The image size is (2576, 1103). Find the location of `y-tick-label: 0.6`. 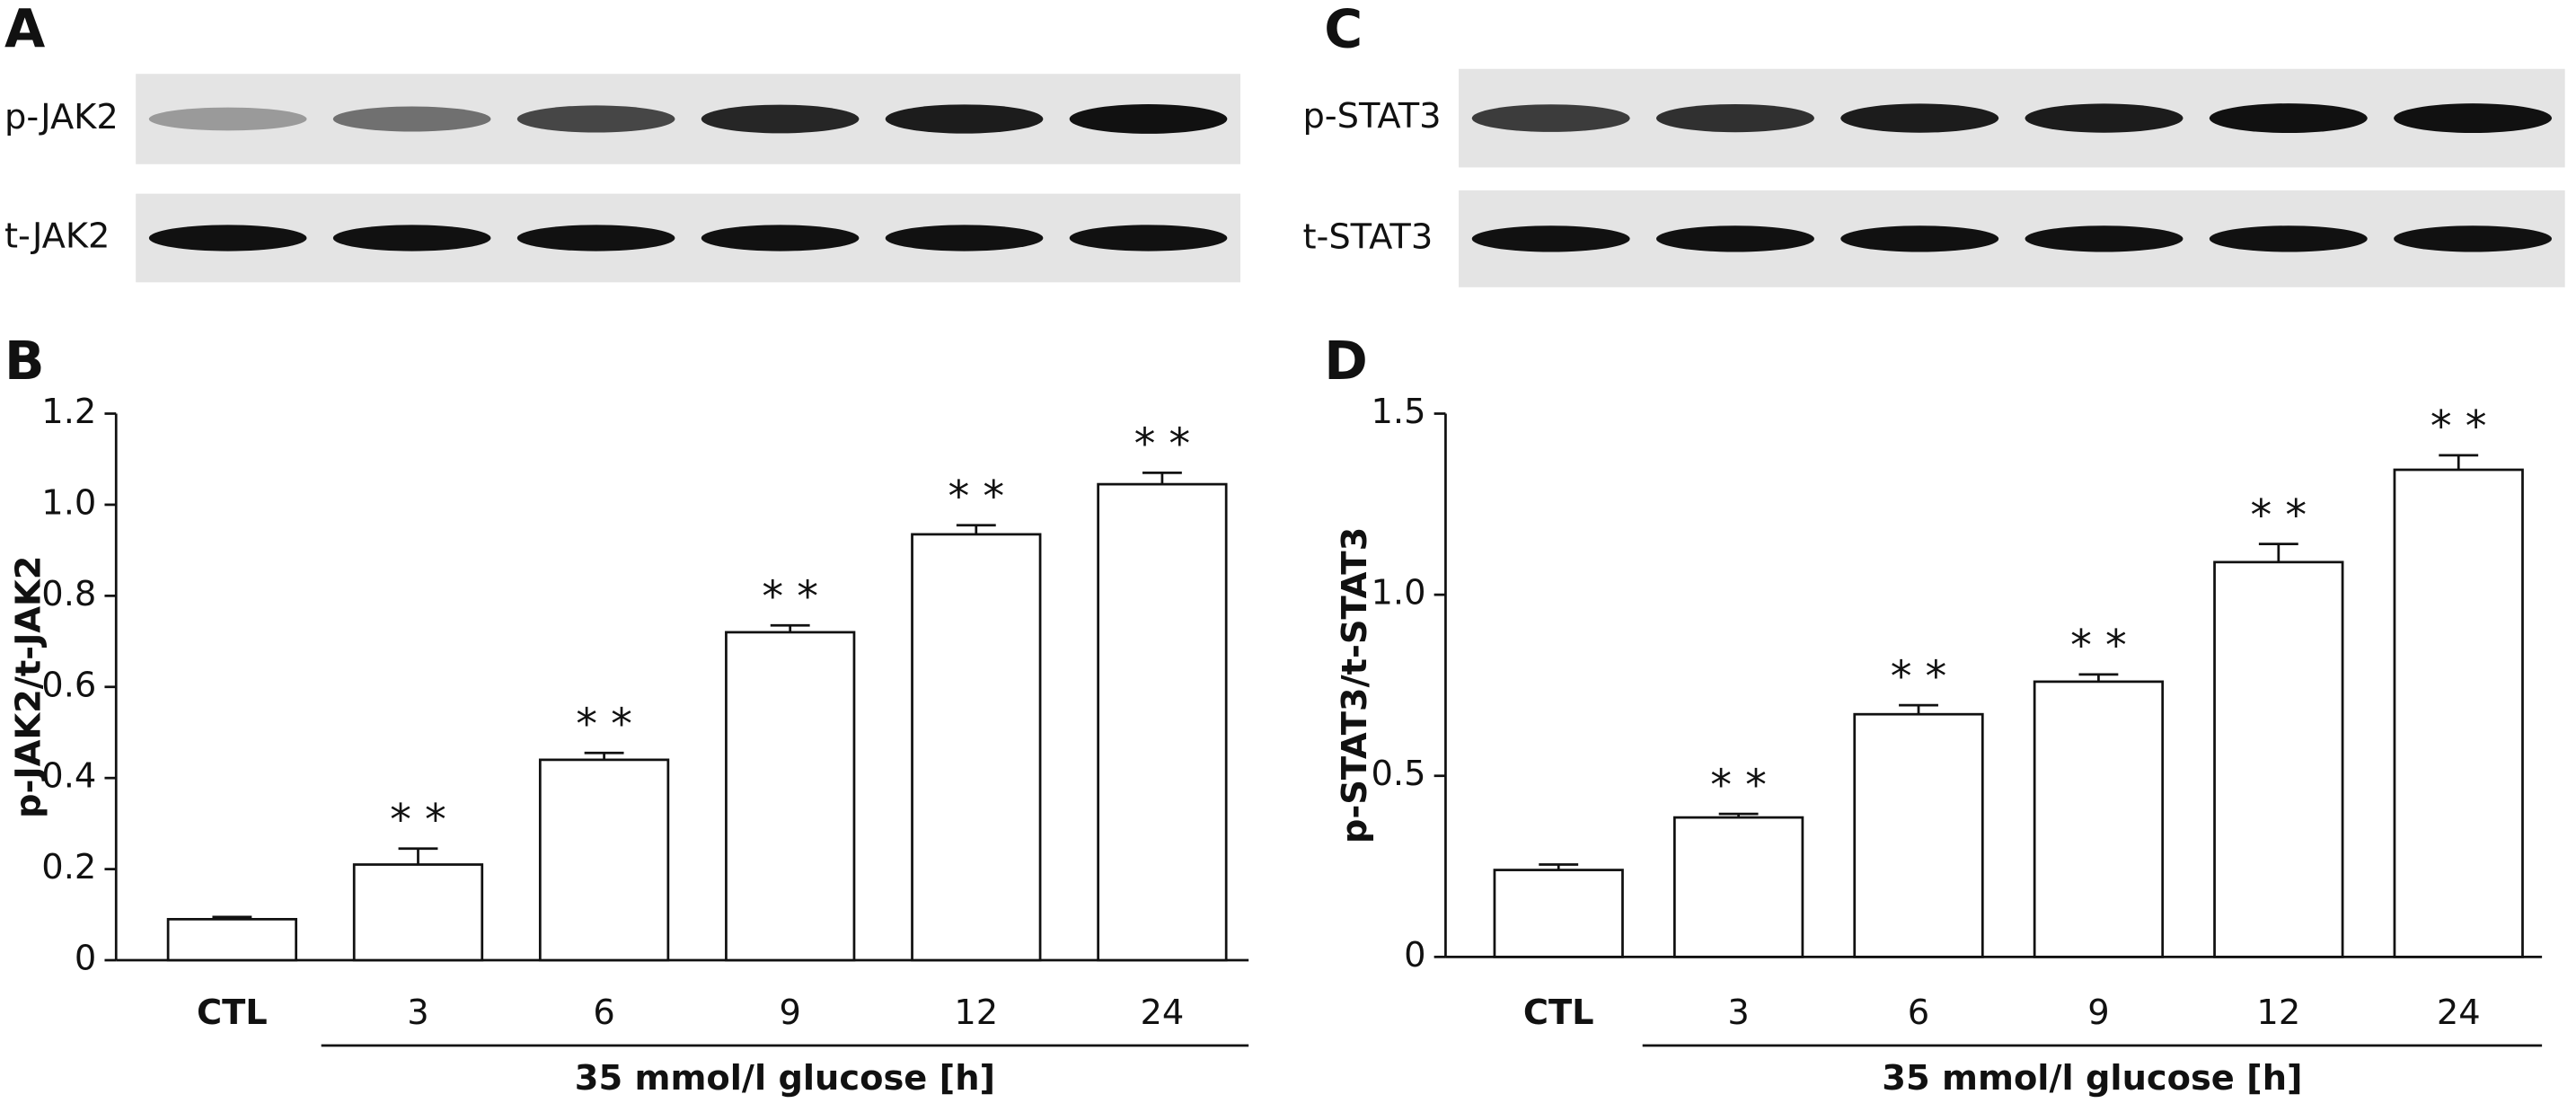

y-tick-label: 0.6 is located at coordinates (68, 685).